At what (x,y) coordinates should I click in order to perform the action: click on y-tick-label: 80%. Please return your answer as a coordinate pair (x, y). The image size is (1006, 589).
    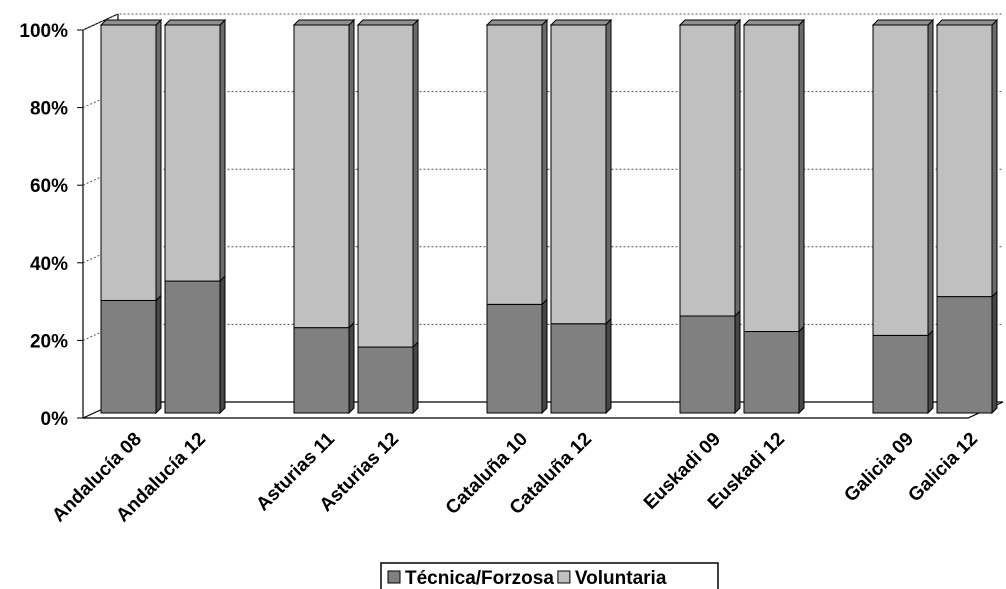
    Looking at the image, I should click on (49, 109).